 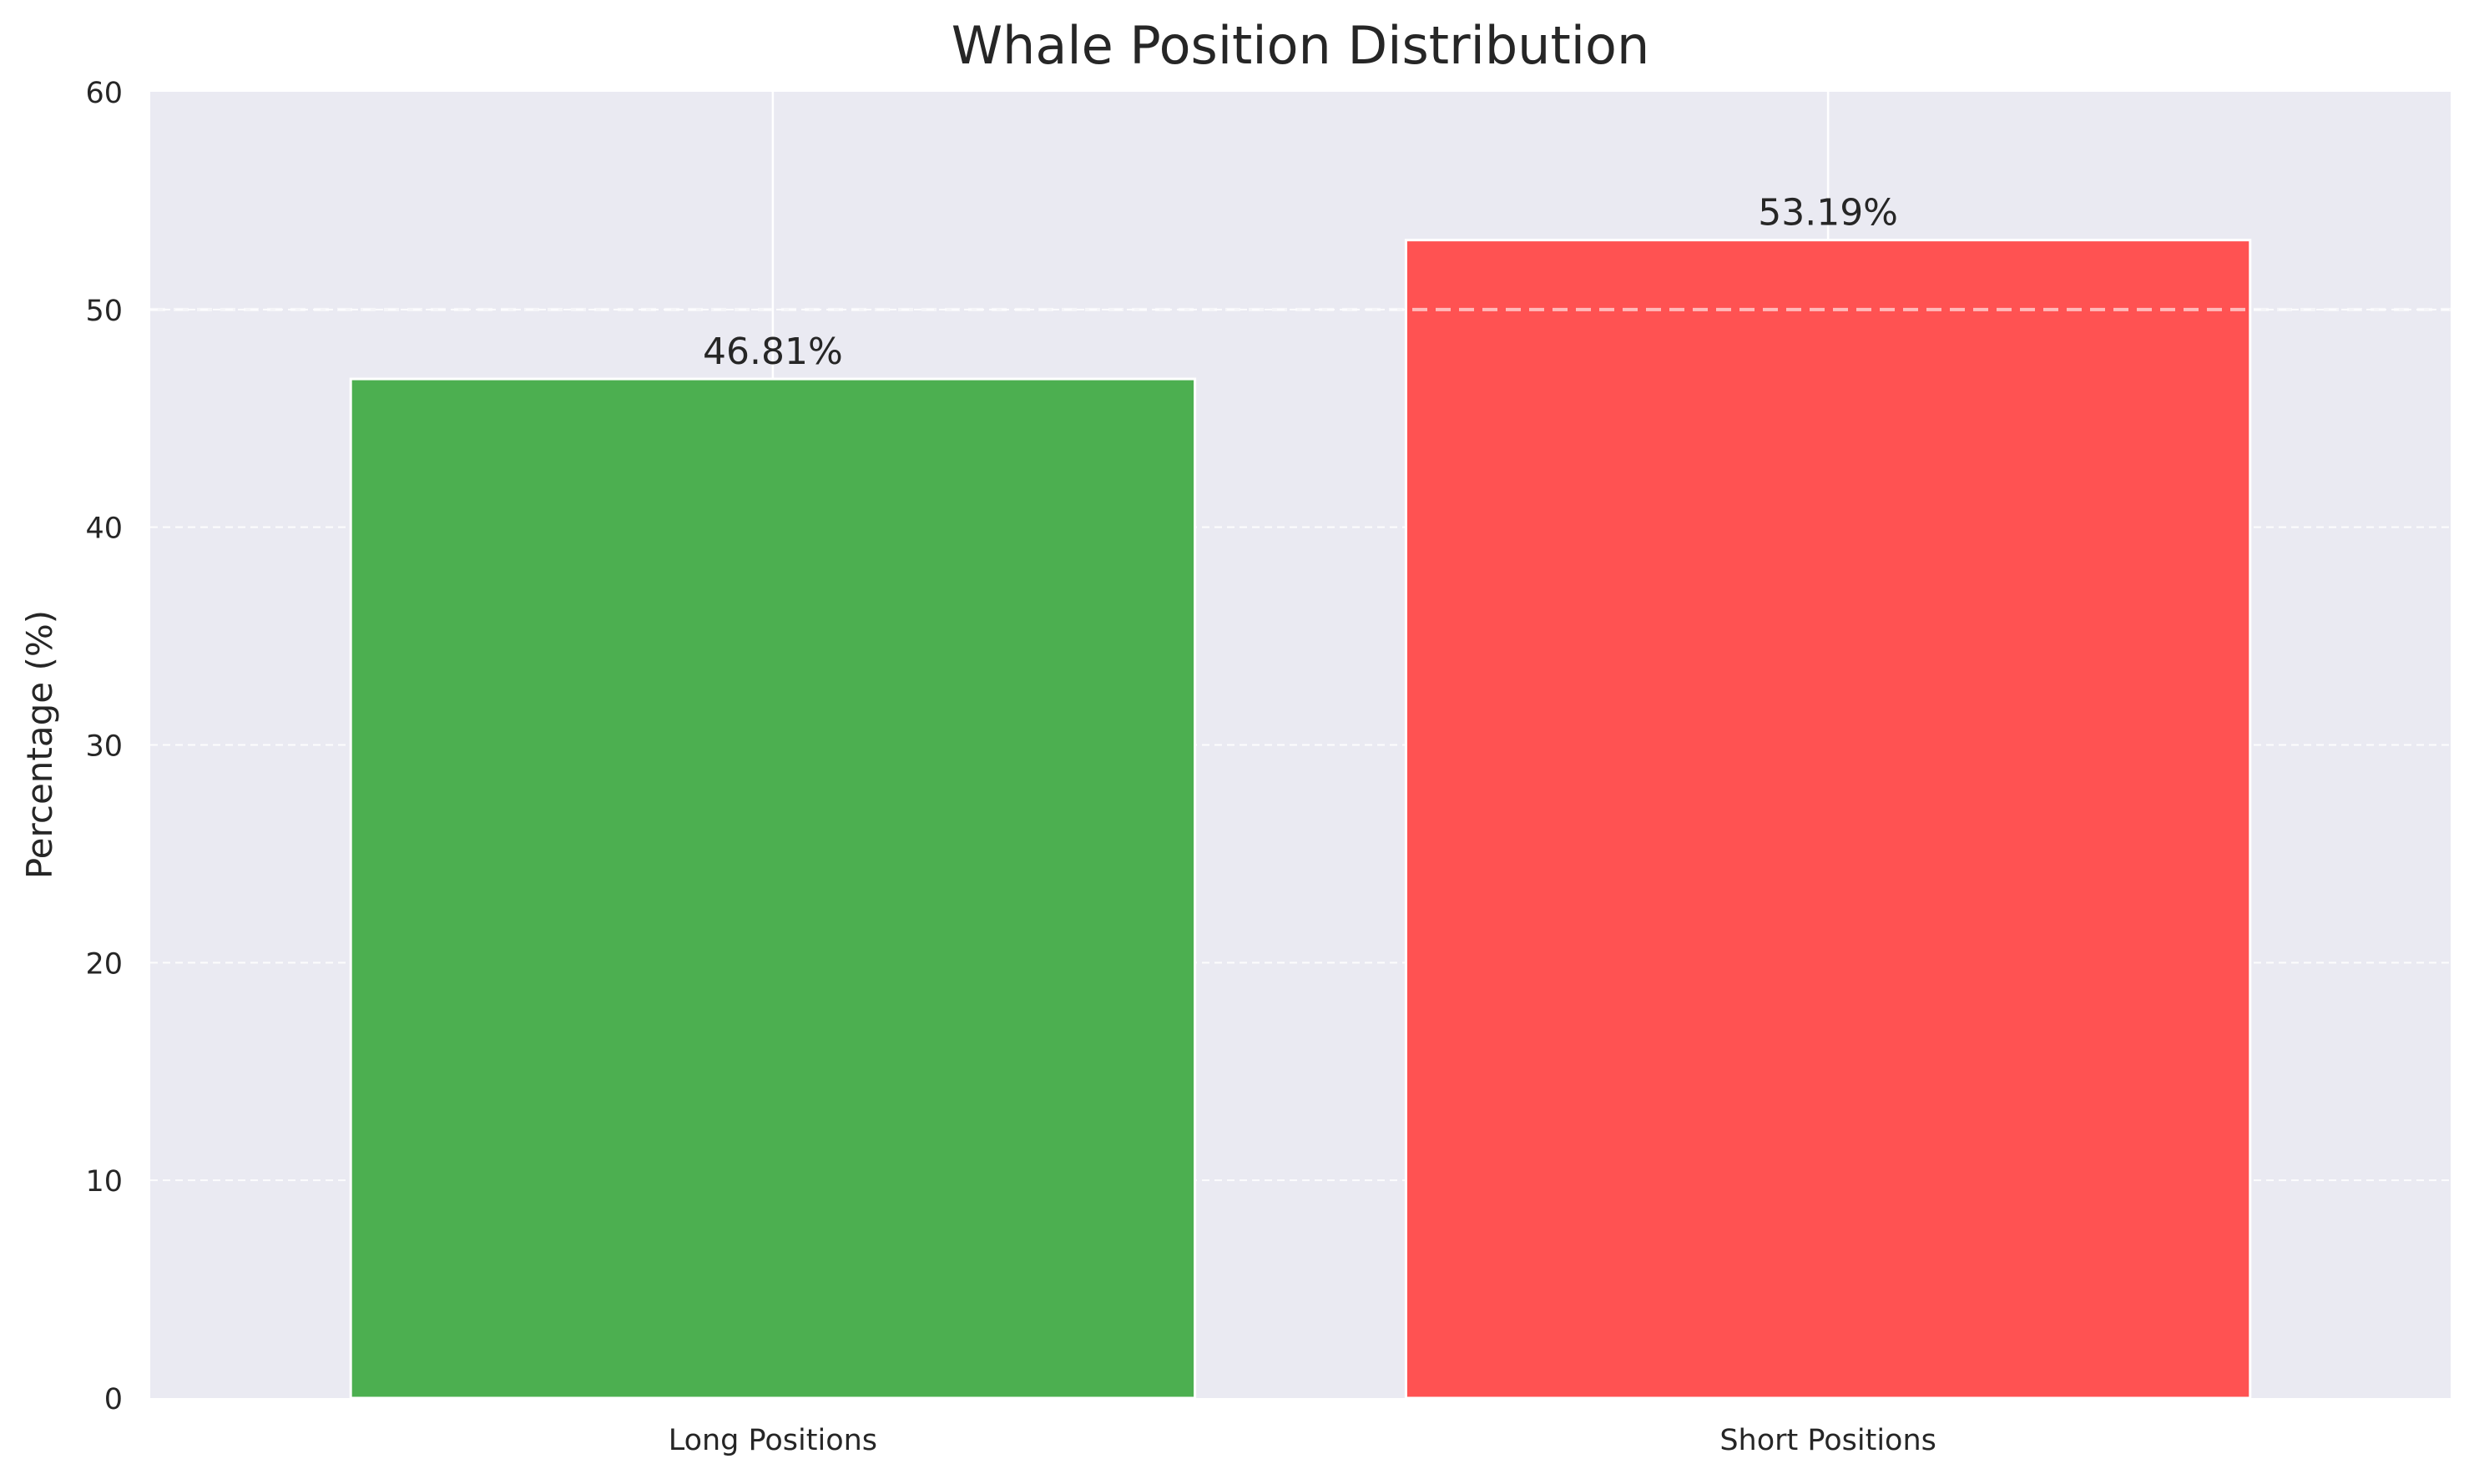 What do you see at coordinates (1300, 282) in the screenshot?
I see `value-labels: 46.81% 53.19%` at bounding box center [1300, 282].